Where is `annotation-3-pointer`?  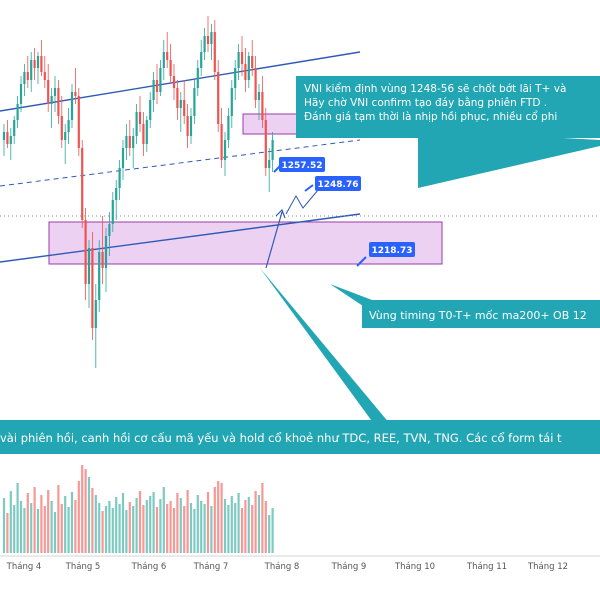
annotation-3-pointer is located at coordinates (325, 346).